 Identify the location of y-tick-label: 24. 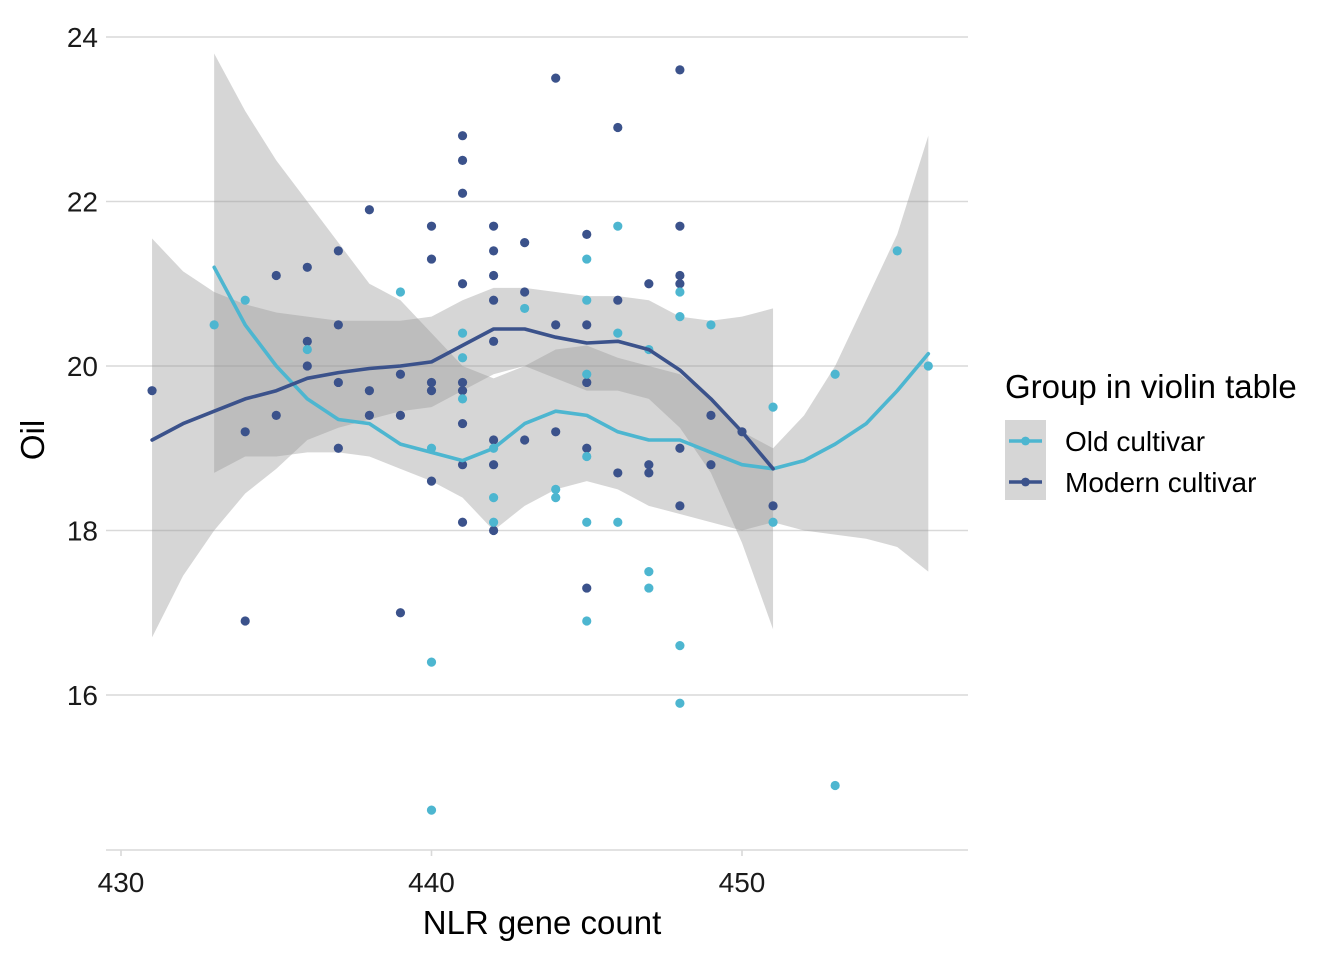
(82, 37).